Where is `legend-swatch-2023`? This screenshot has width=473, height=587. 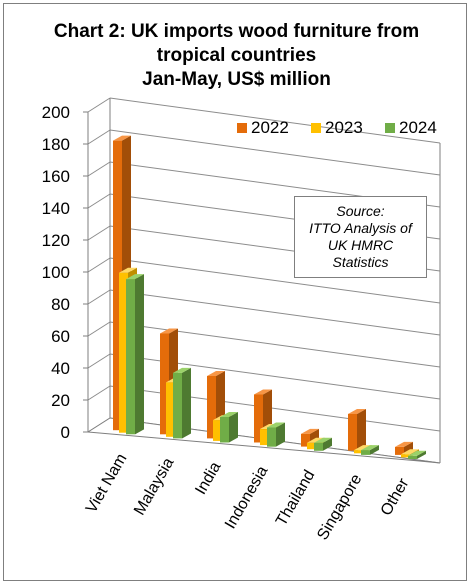 legend-swatch-2023 is located at coordinates (316, 128).